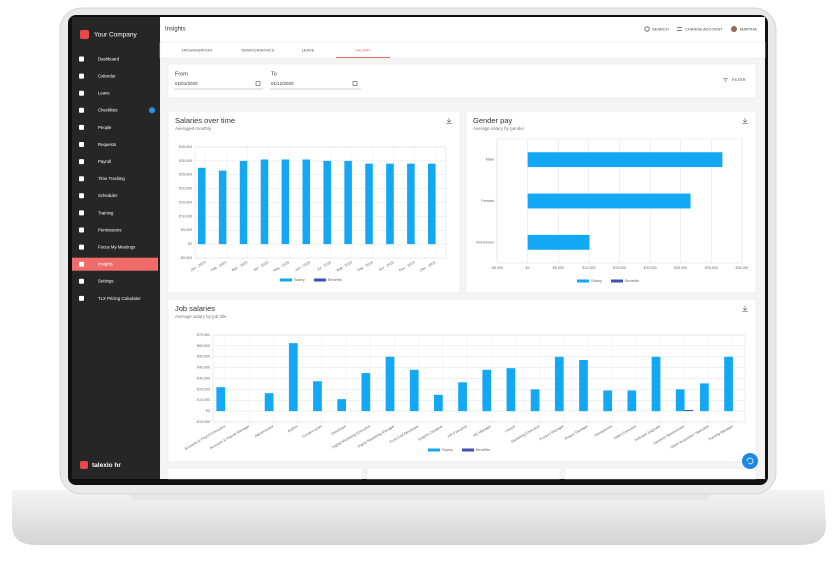 This screenshot has width=836, height=565. Describe the element at coordinates (386, 266) in the screenshot. I see `x-tick-label: Oct - 2020` at that location.